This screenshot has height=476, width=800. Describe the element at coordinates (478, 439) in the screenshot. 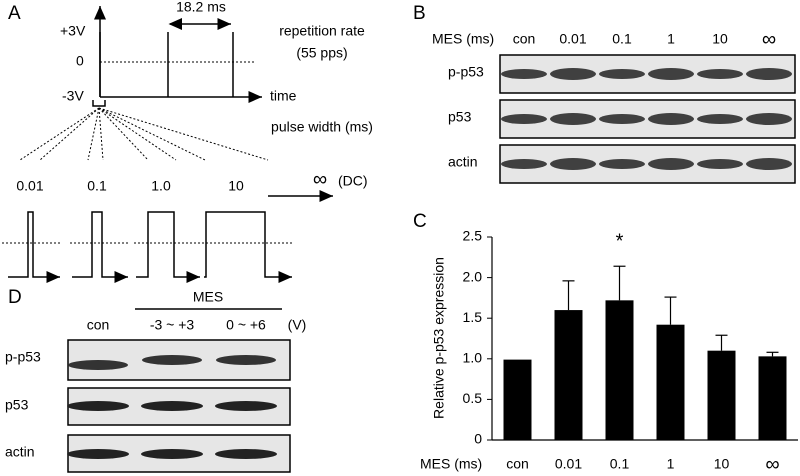

I see `y-tick-label: 0` at that location.